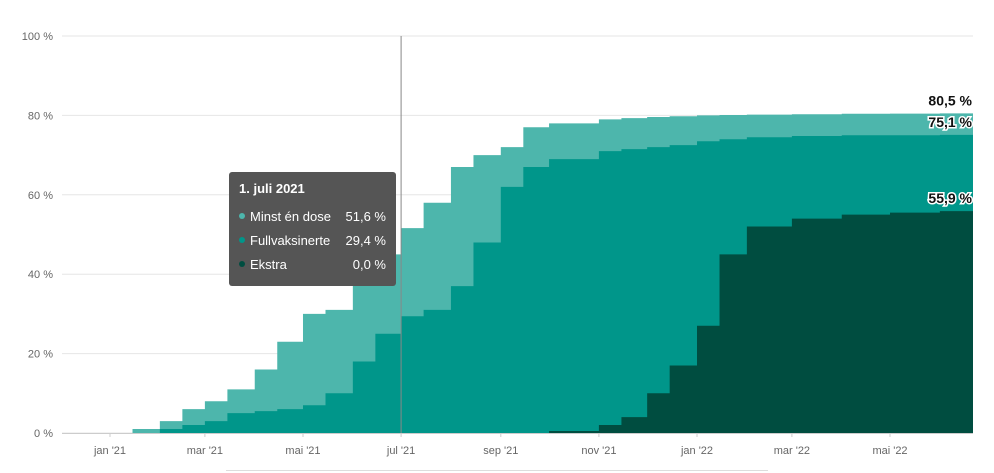  I want to click on x-tick-label: jan '22, so click(696, 451).